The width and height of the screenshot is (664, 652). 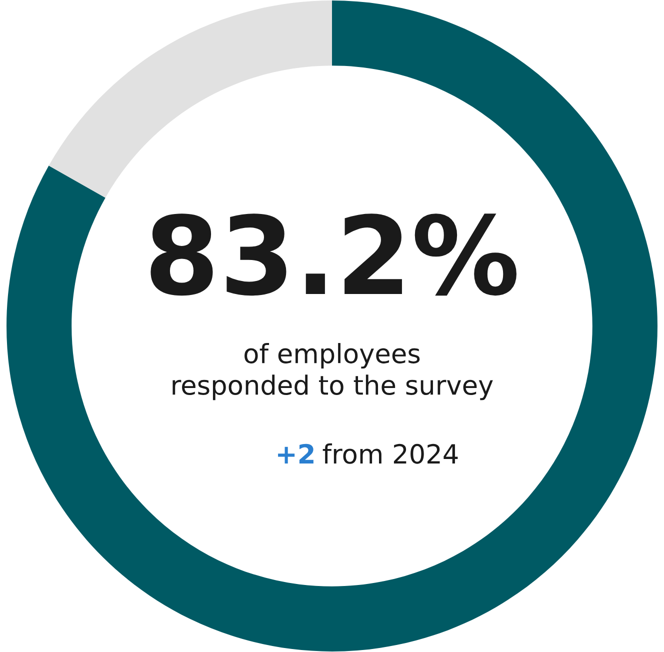 I want to click on text: of employees responded to the survey, so click(x=332, y=371).